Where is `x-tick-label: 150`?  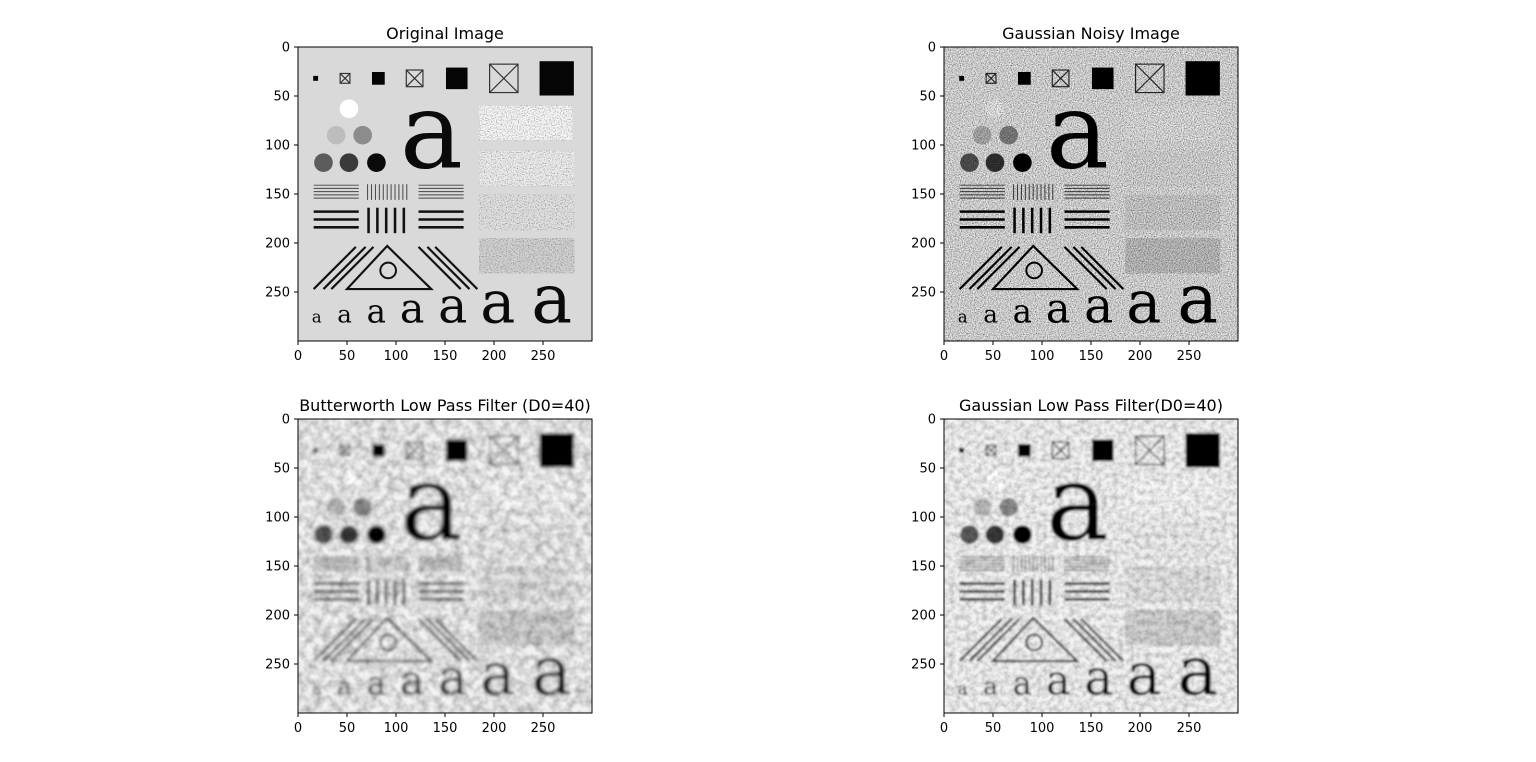 x-tick-label: 150 is located at coordinates (1091, 728).